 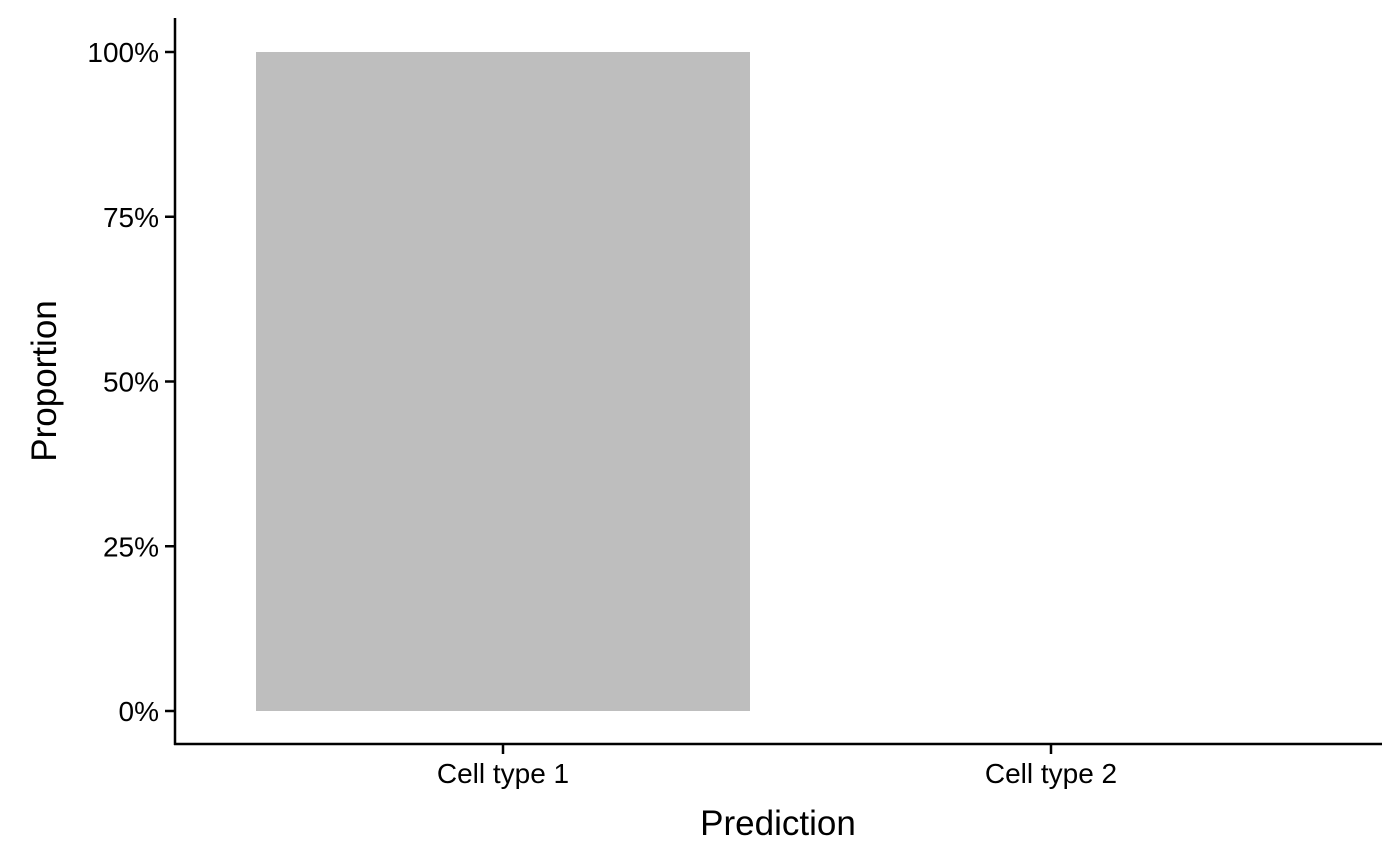 I want to click on y-tick-label: 75%, so click(x=131, y=217).